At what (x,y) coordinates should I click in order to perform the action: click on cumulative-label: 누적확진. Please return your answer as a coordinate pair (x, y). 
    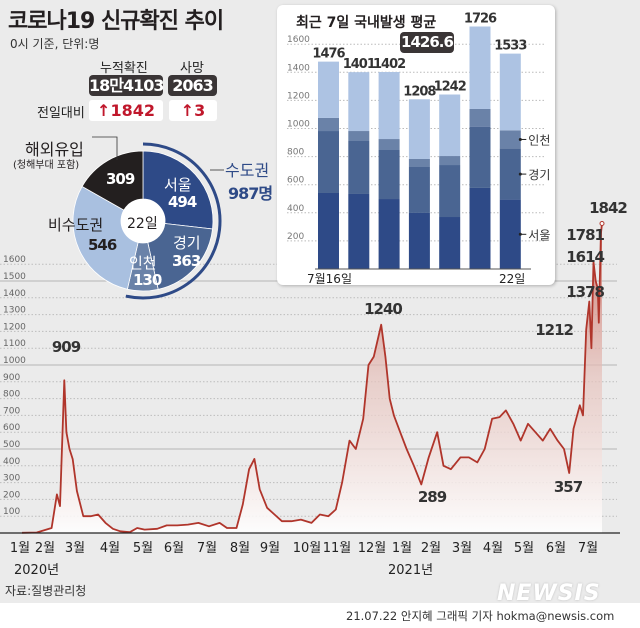
    Looking at the image, I should click on (124, 68).